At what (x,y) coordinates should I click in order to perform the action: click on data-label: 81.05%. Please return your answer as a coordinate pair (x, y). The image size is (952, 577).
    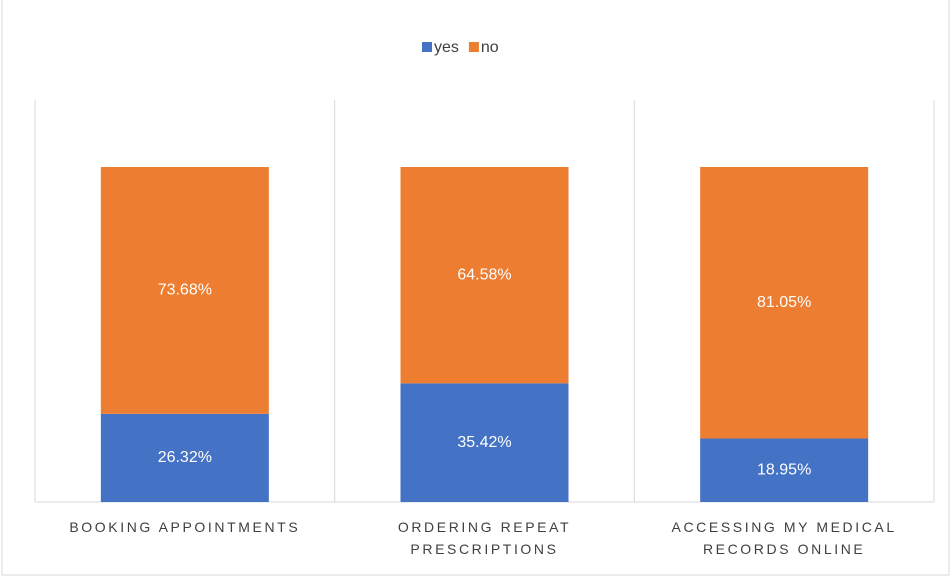
    Looking at the image, I should click on (784, 302).